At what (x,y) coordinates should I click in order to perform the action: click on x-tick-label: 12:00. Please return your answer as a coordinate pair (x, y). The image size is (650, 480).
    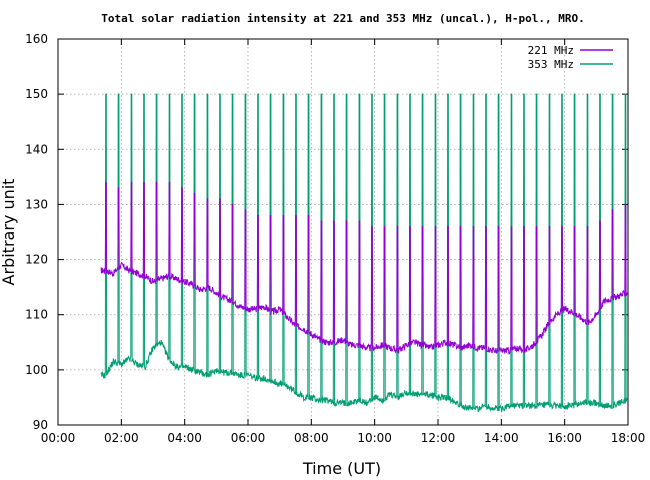
    Looking at the image, I should click on (438, 438).